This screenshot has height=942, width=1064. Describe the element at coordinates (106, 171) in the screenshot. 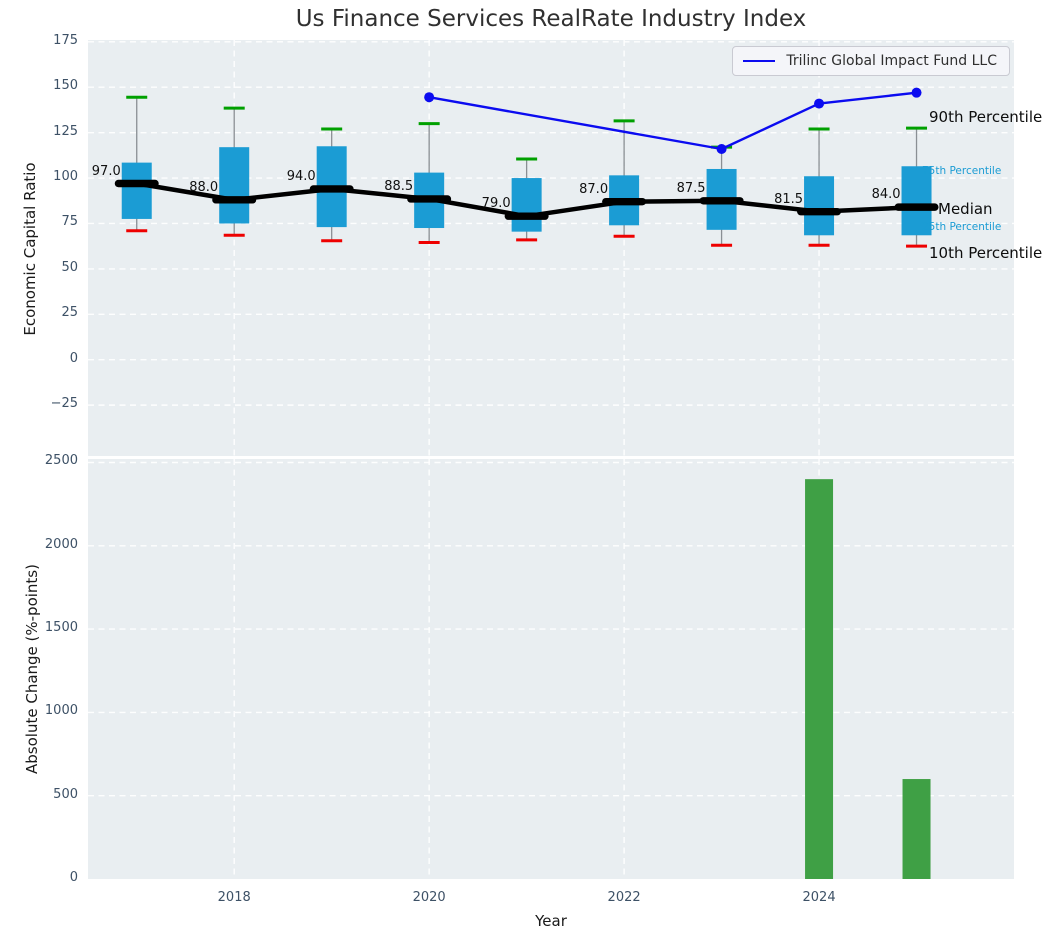

I see `median-value-label: 97.0` at that location.